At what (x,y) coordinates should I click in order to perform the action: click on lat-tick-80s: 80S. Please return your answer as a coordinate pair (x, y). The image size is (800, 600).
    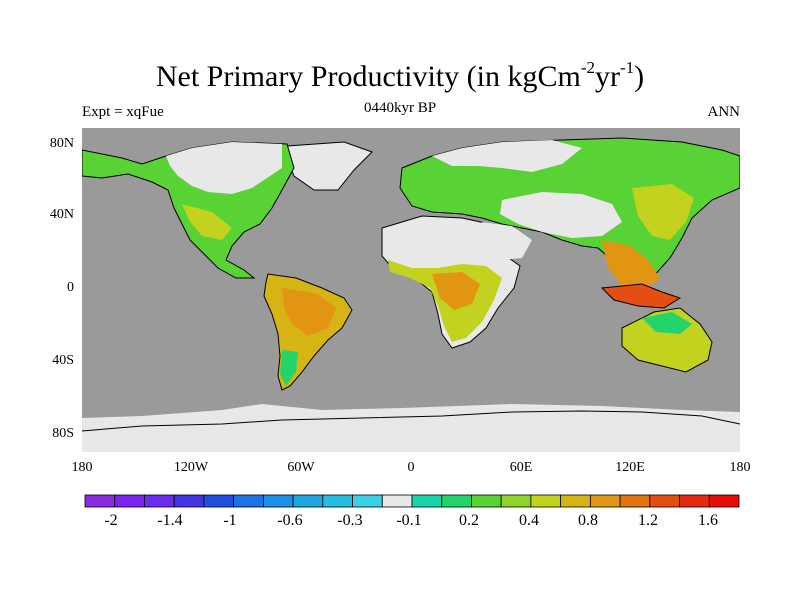
    Looking at the image, I should click on (63, 433).